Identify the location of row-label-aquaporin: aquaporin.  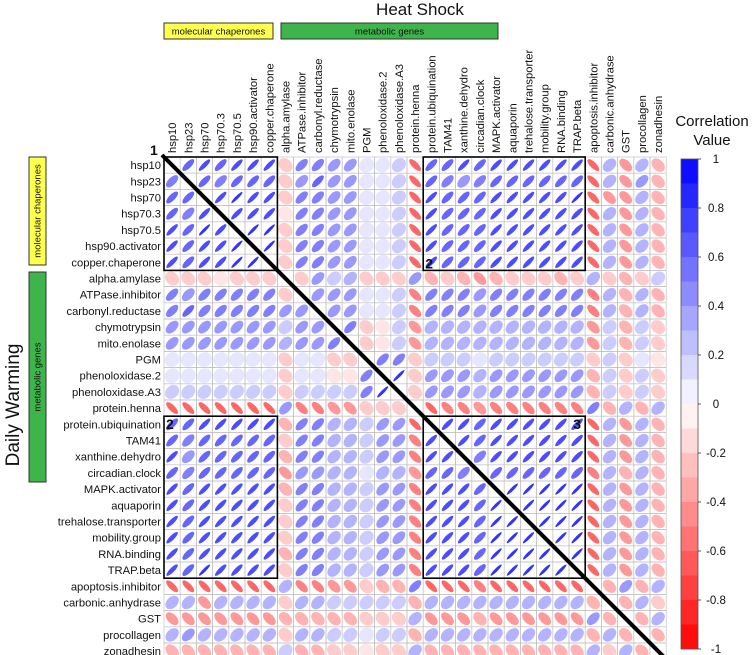
(136, 506).